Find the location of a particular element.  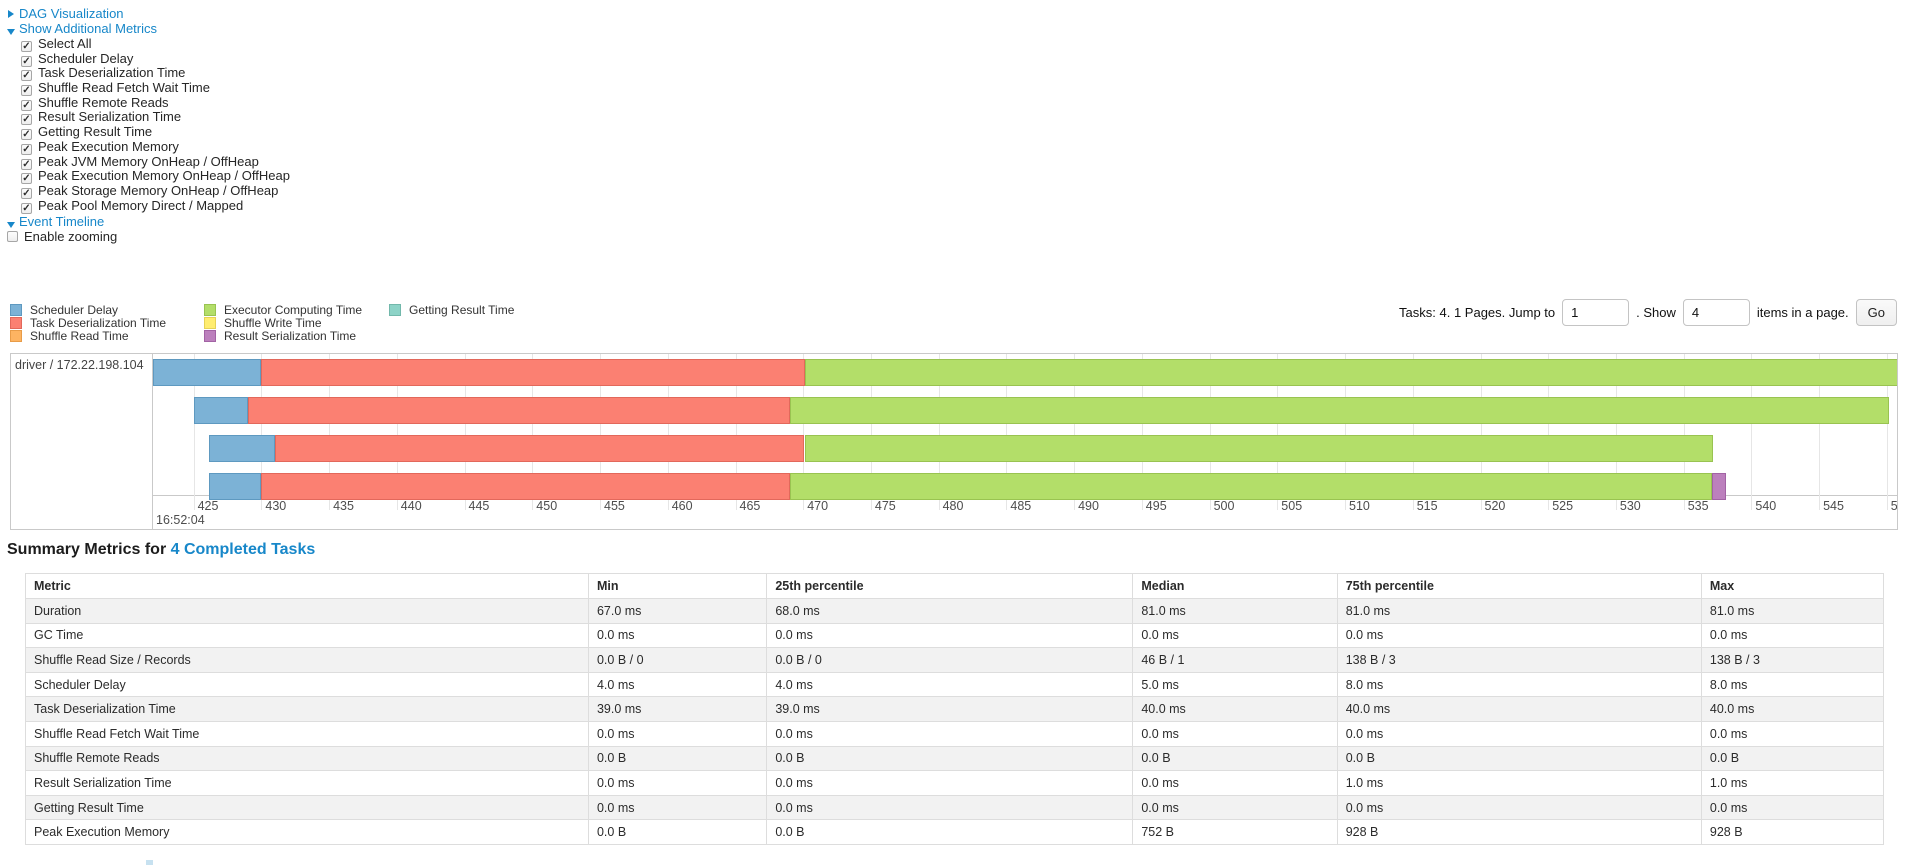

legend-item: Executor Computing Time is located at coordinates (283, 309).